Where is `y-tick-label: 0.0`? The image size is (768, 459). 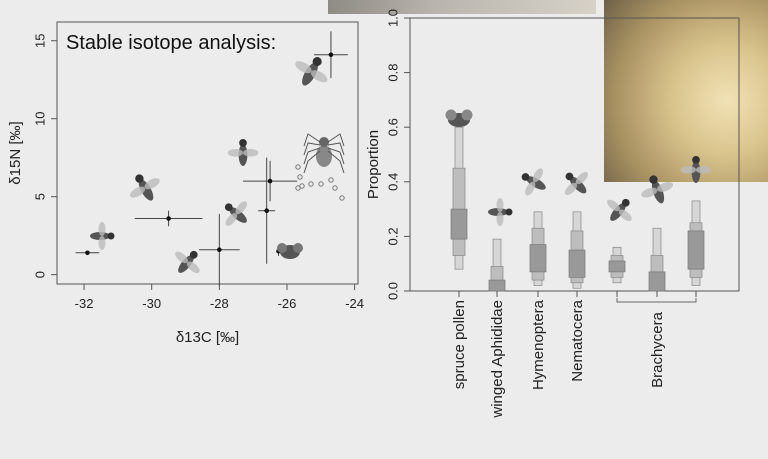
y-tick-label: 0.0 is located at coordinates (392, 291).